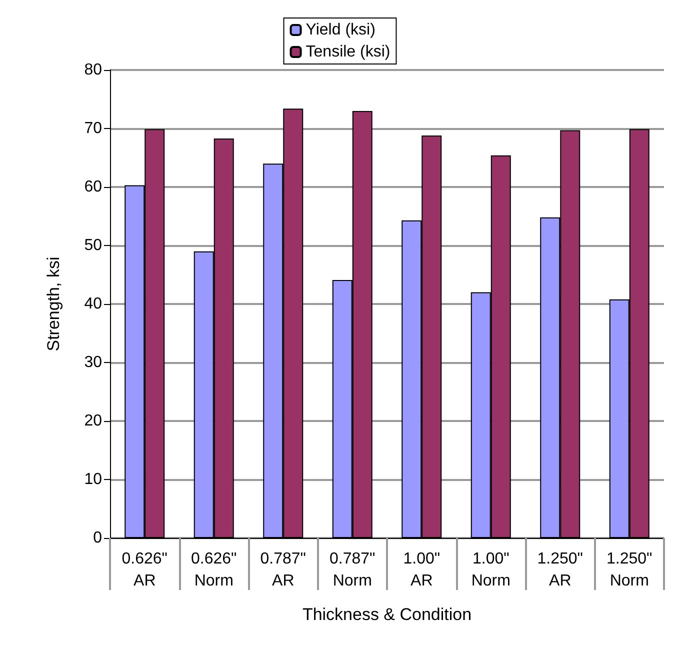 This screenshot has width=680, height=646. What do you see at coordinates (353, 570) in the screenshot?
I see `x-tick-label: 0.787" Norm` at bounding box center [353, 570].